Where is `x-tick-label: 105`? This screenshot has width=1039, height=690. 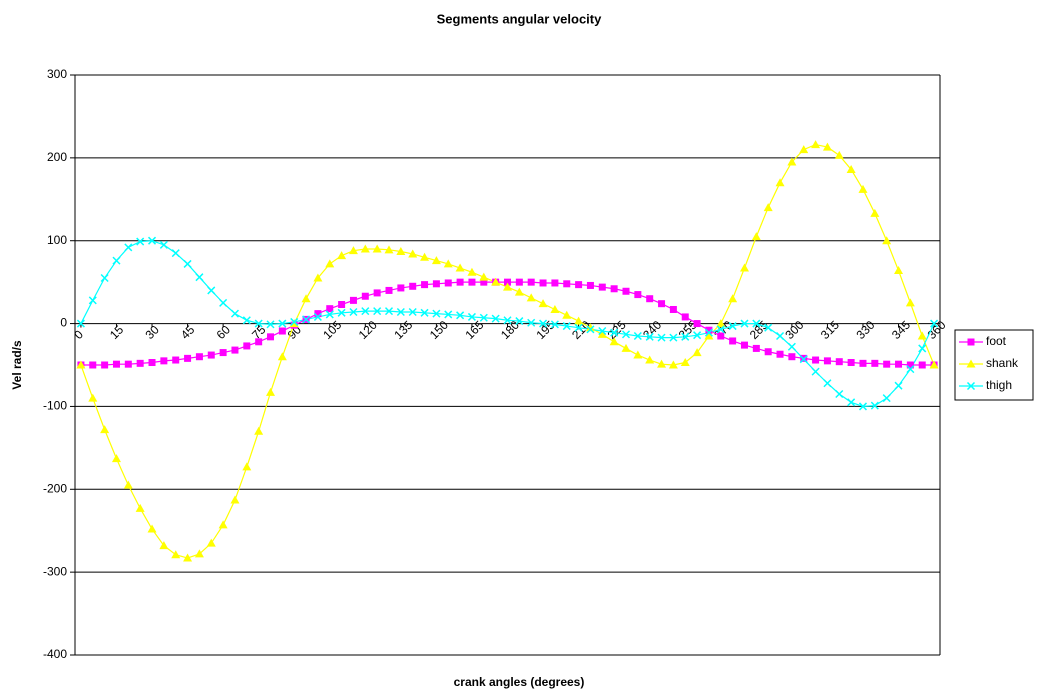
x-tick-label: 105 is located at coordinates (332, 330).